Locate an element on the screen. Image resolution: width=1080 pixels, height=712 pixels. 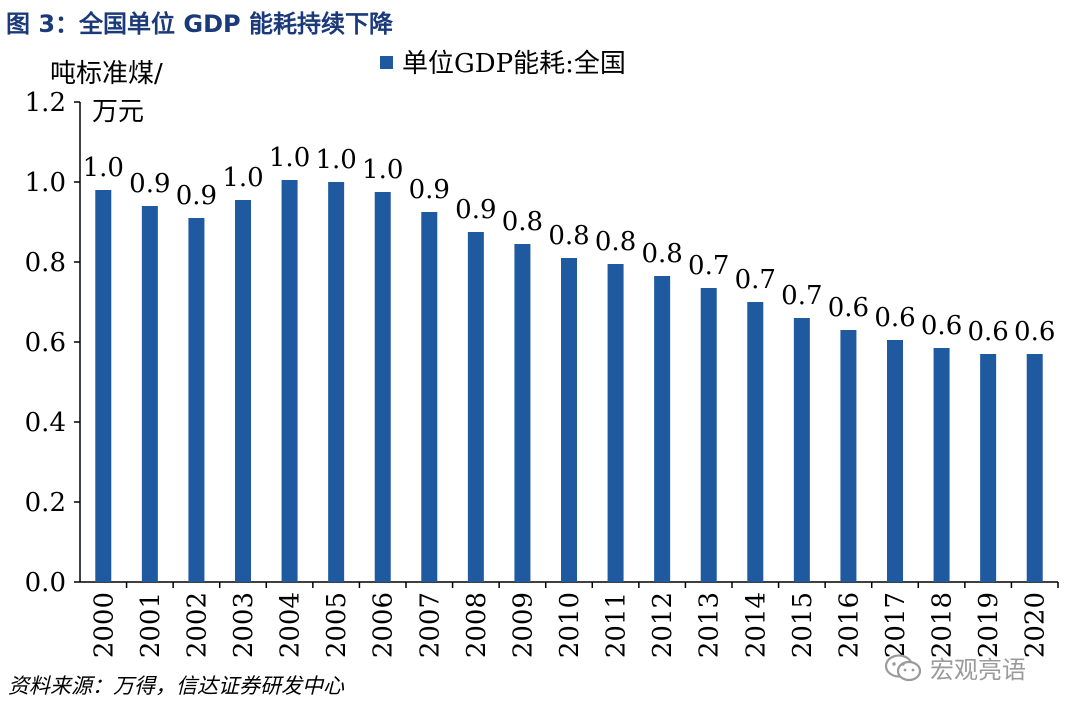
x-tick-label: 2001 is located at coordinates (151, 625).